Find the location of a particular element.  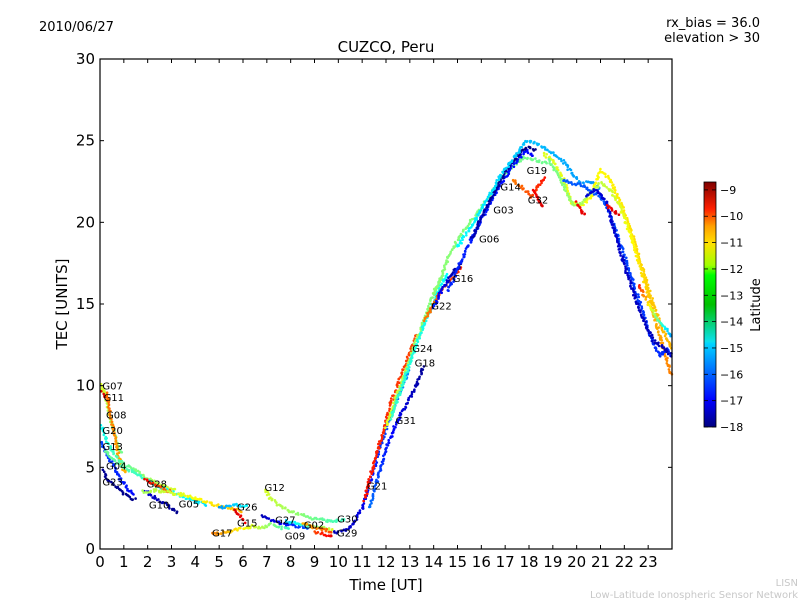

colorbar-tick-label: −14 is located at coordinates (731, 322).